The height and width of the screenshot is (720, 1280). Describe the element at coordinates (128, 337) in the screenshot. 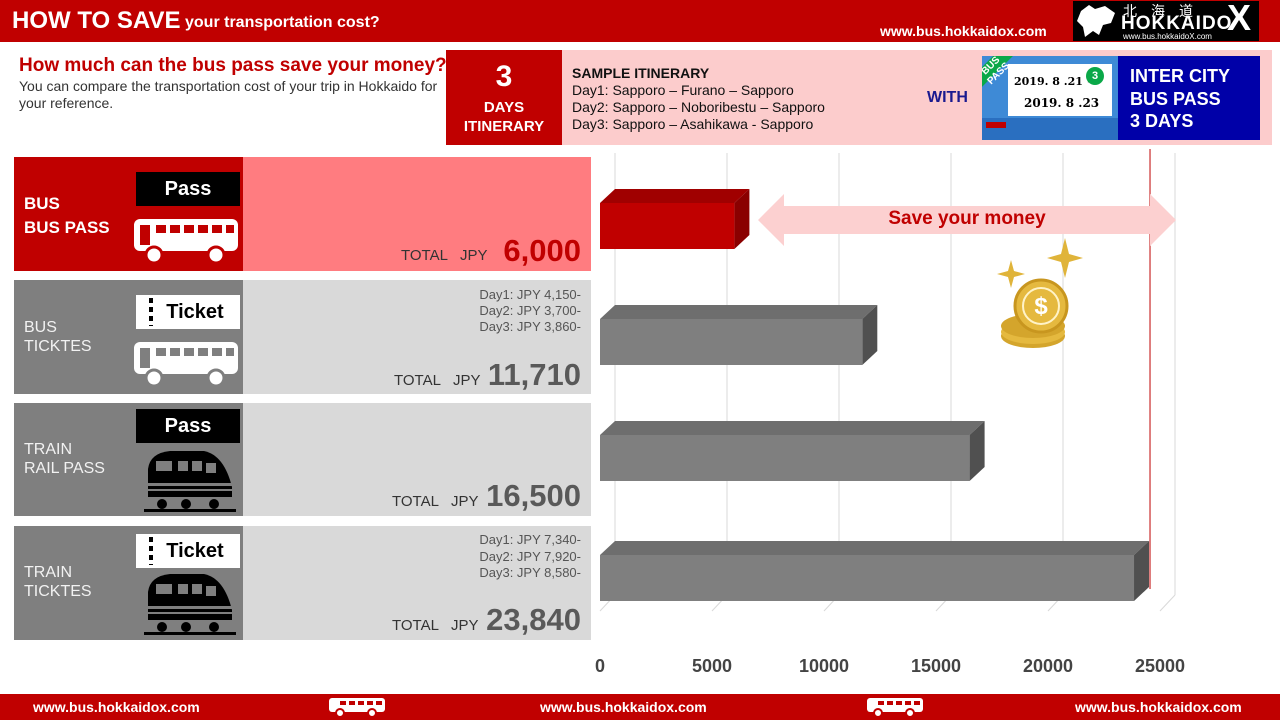

I see `row-bus-tickets-label: BUS TICKTES Ticket` at that location.